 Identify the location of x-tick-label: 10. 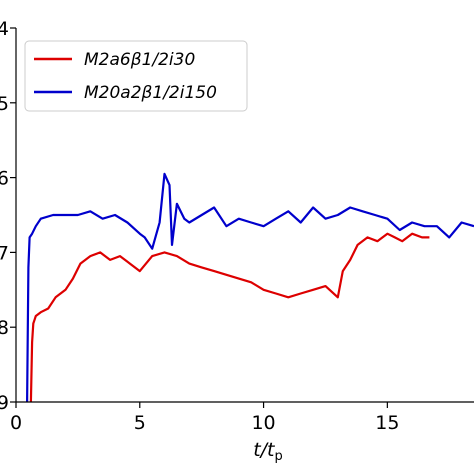
(263, 423).